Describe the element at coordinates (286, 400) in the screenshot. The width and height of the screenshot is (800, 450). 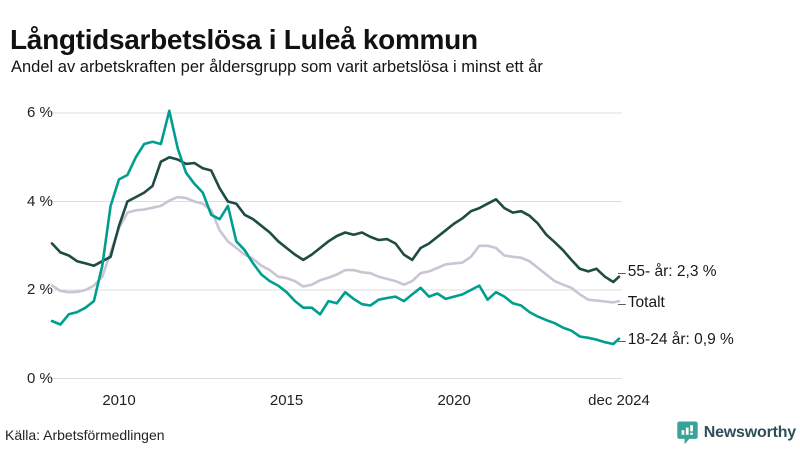
I see `x-axis-tick-2015: 2015` at that location.